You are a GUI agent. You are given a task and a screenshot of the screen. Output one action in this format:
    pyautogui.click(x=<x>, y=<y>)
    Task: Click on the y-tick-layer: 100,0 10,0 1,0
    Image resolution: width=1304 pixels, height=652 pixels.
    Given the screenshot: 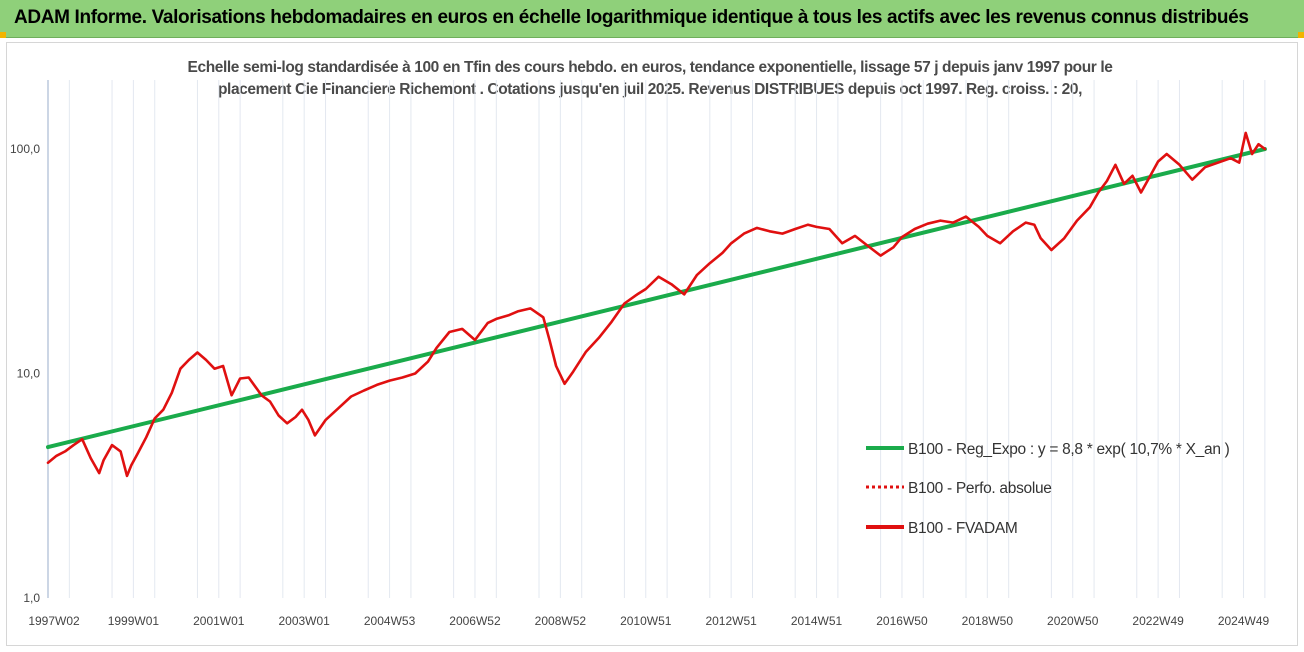 What is the action you would take?
    pyautogui.click(x=25, y=373)
    